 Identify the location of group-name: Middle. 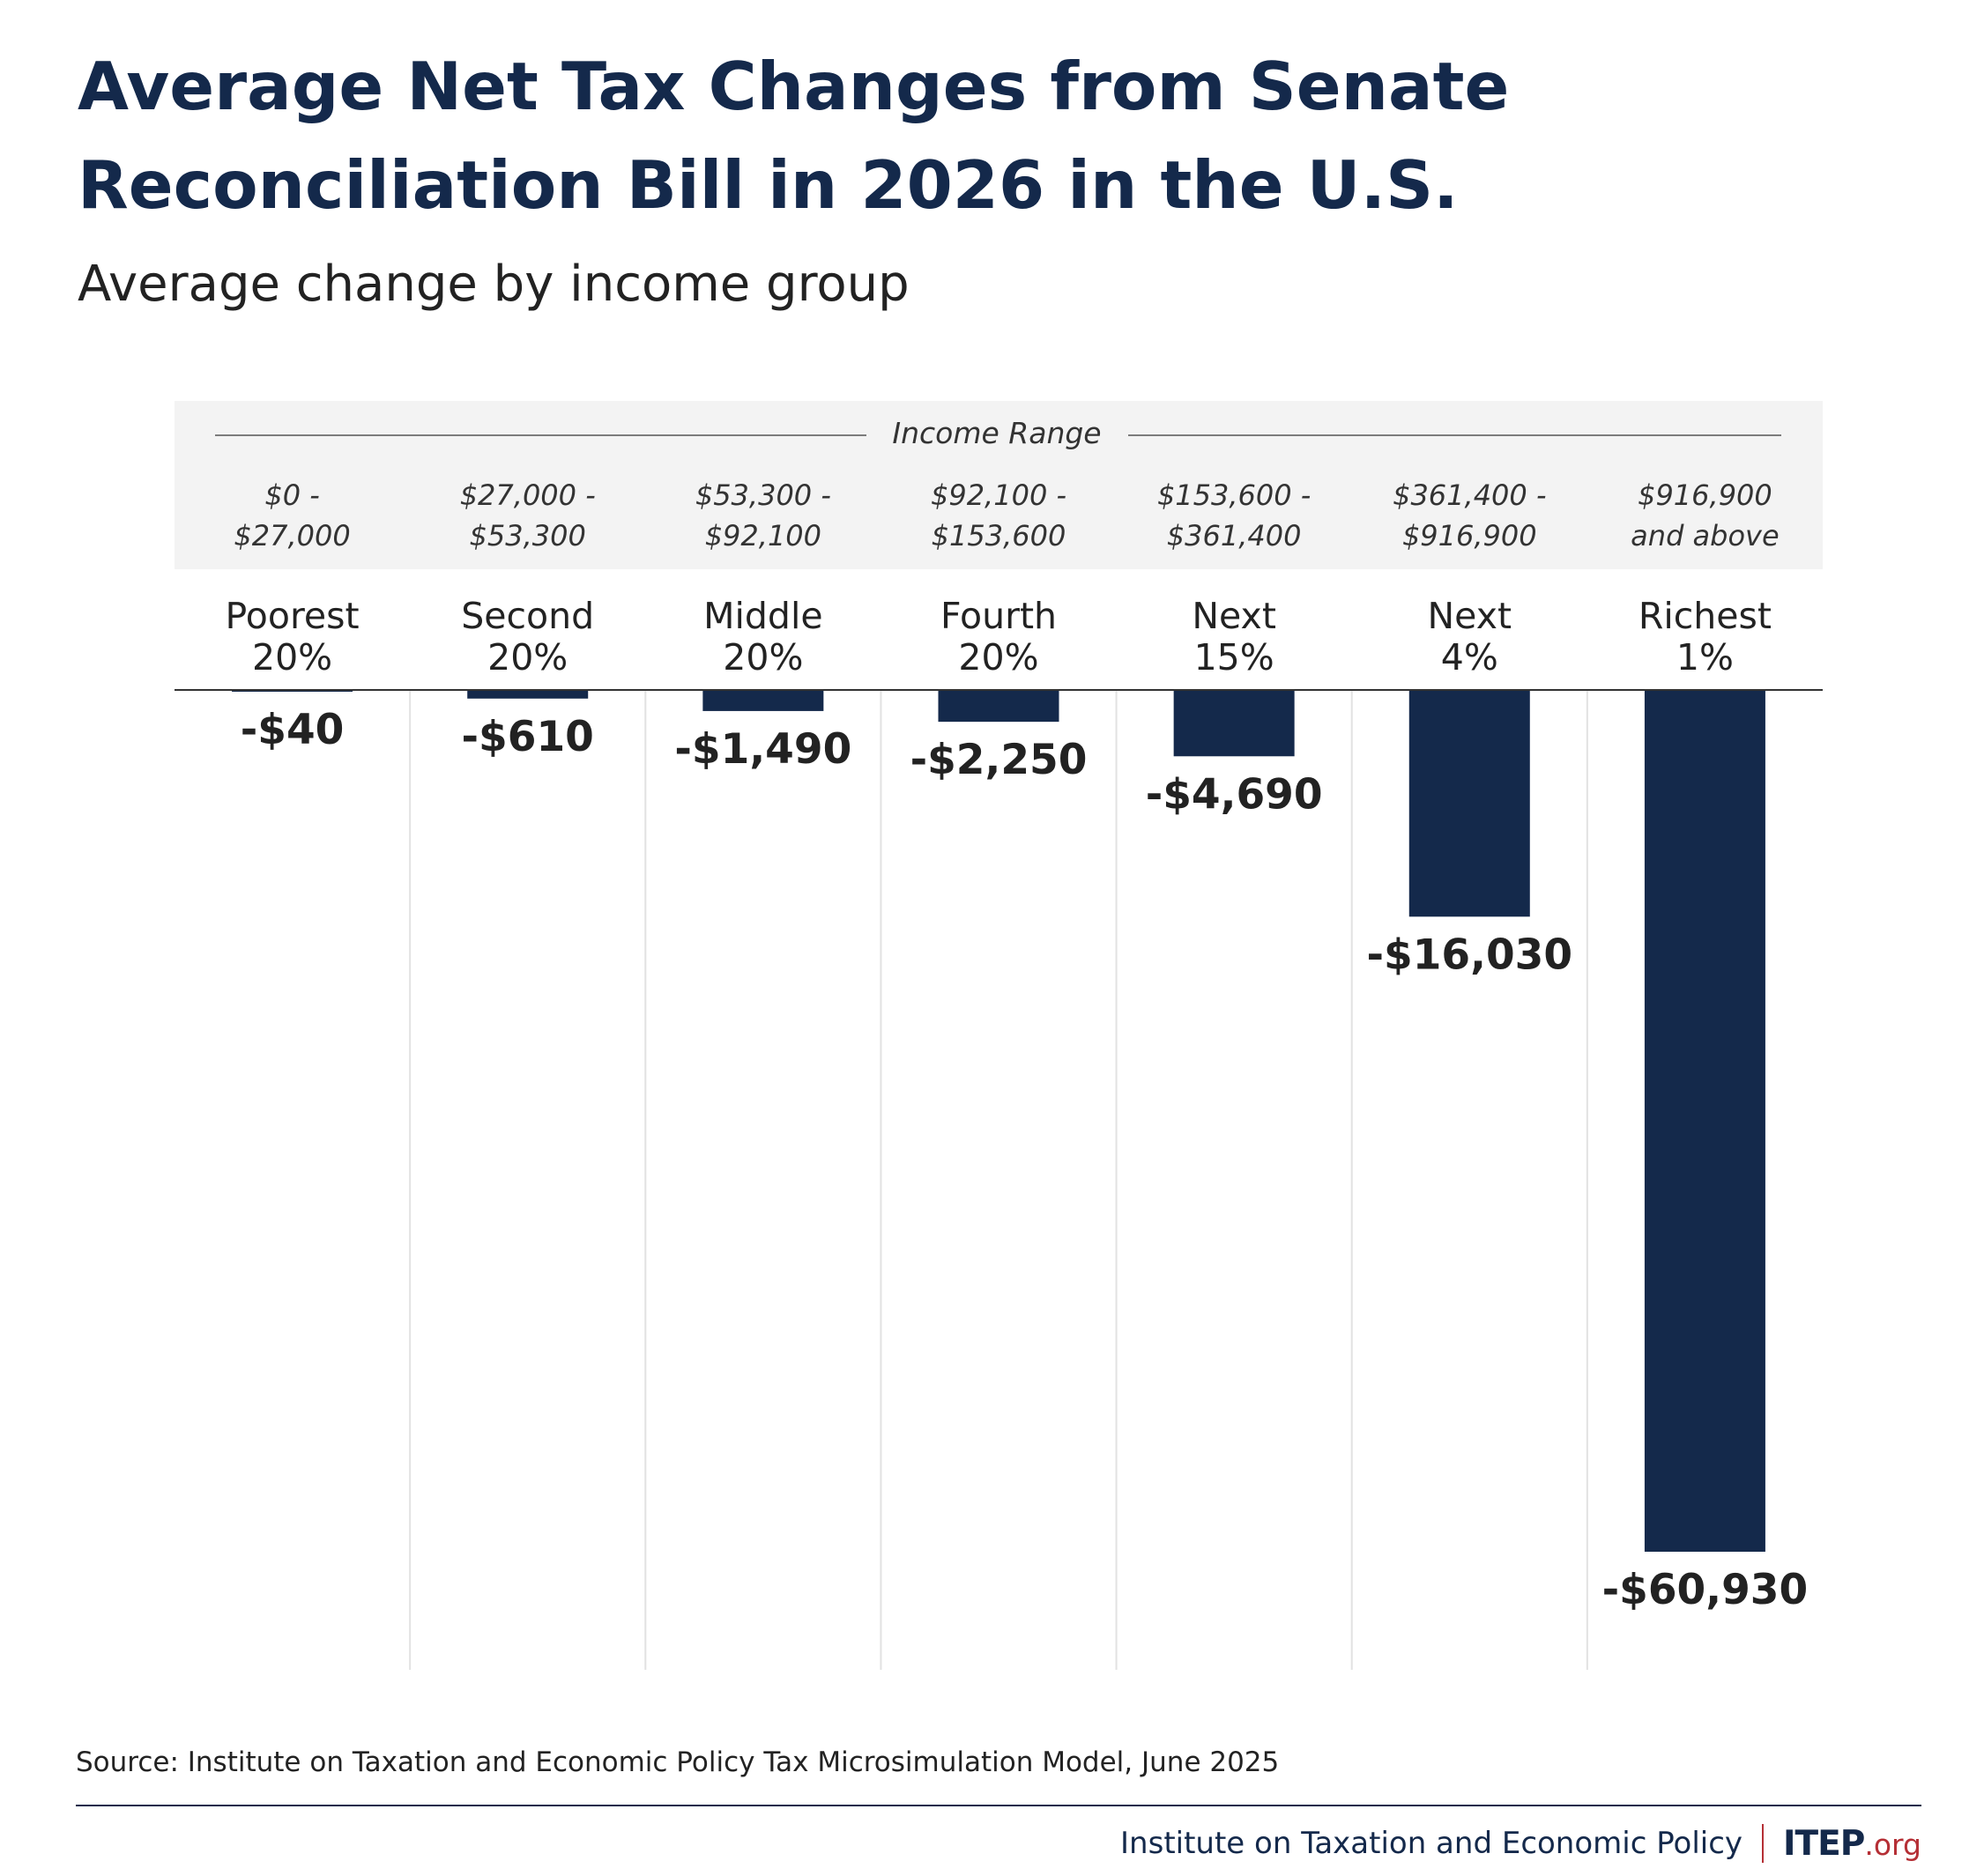
(762, 616).